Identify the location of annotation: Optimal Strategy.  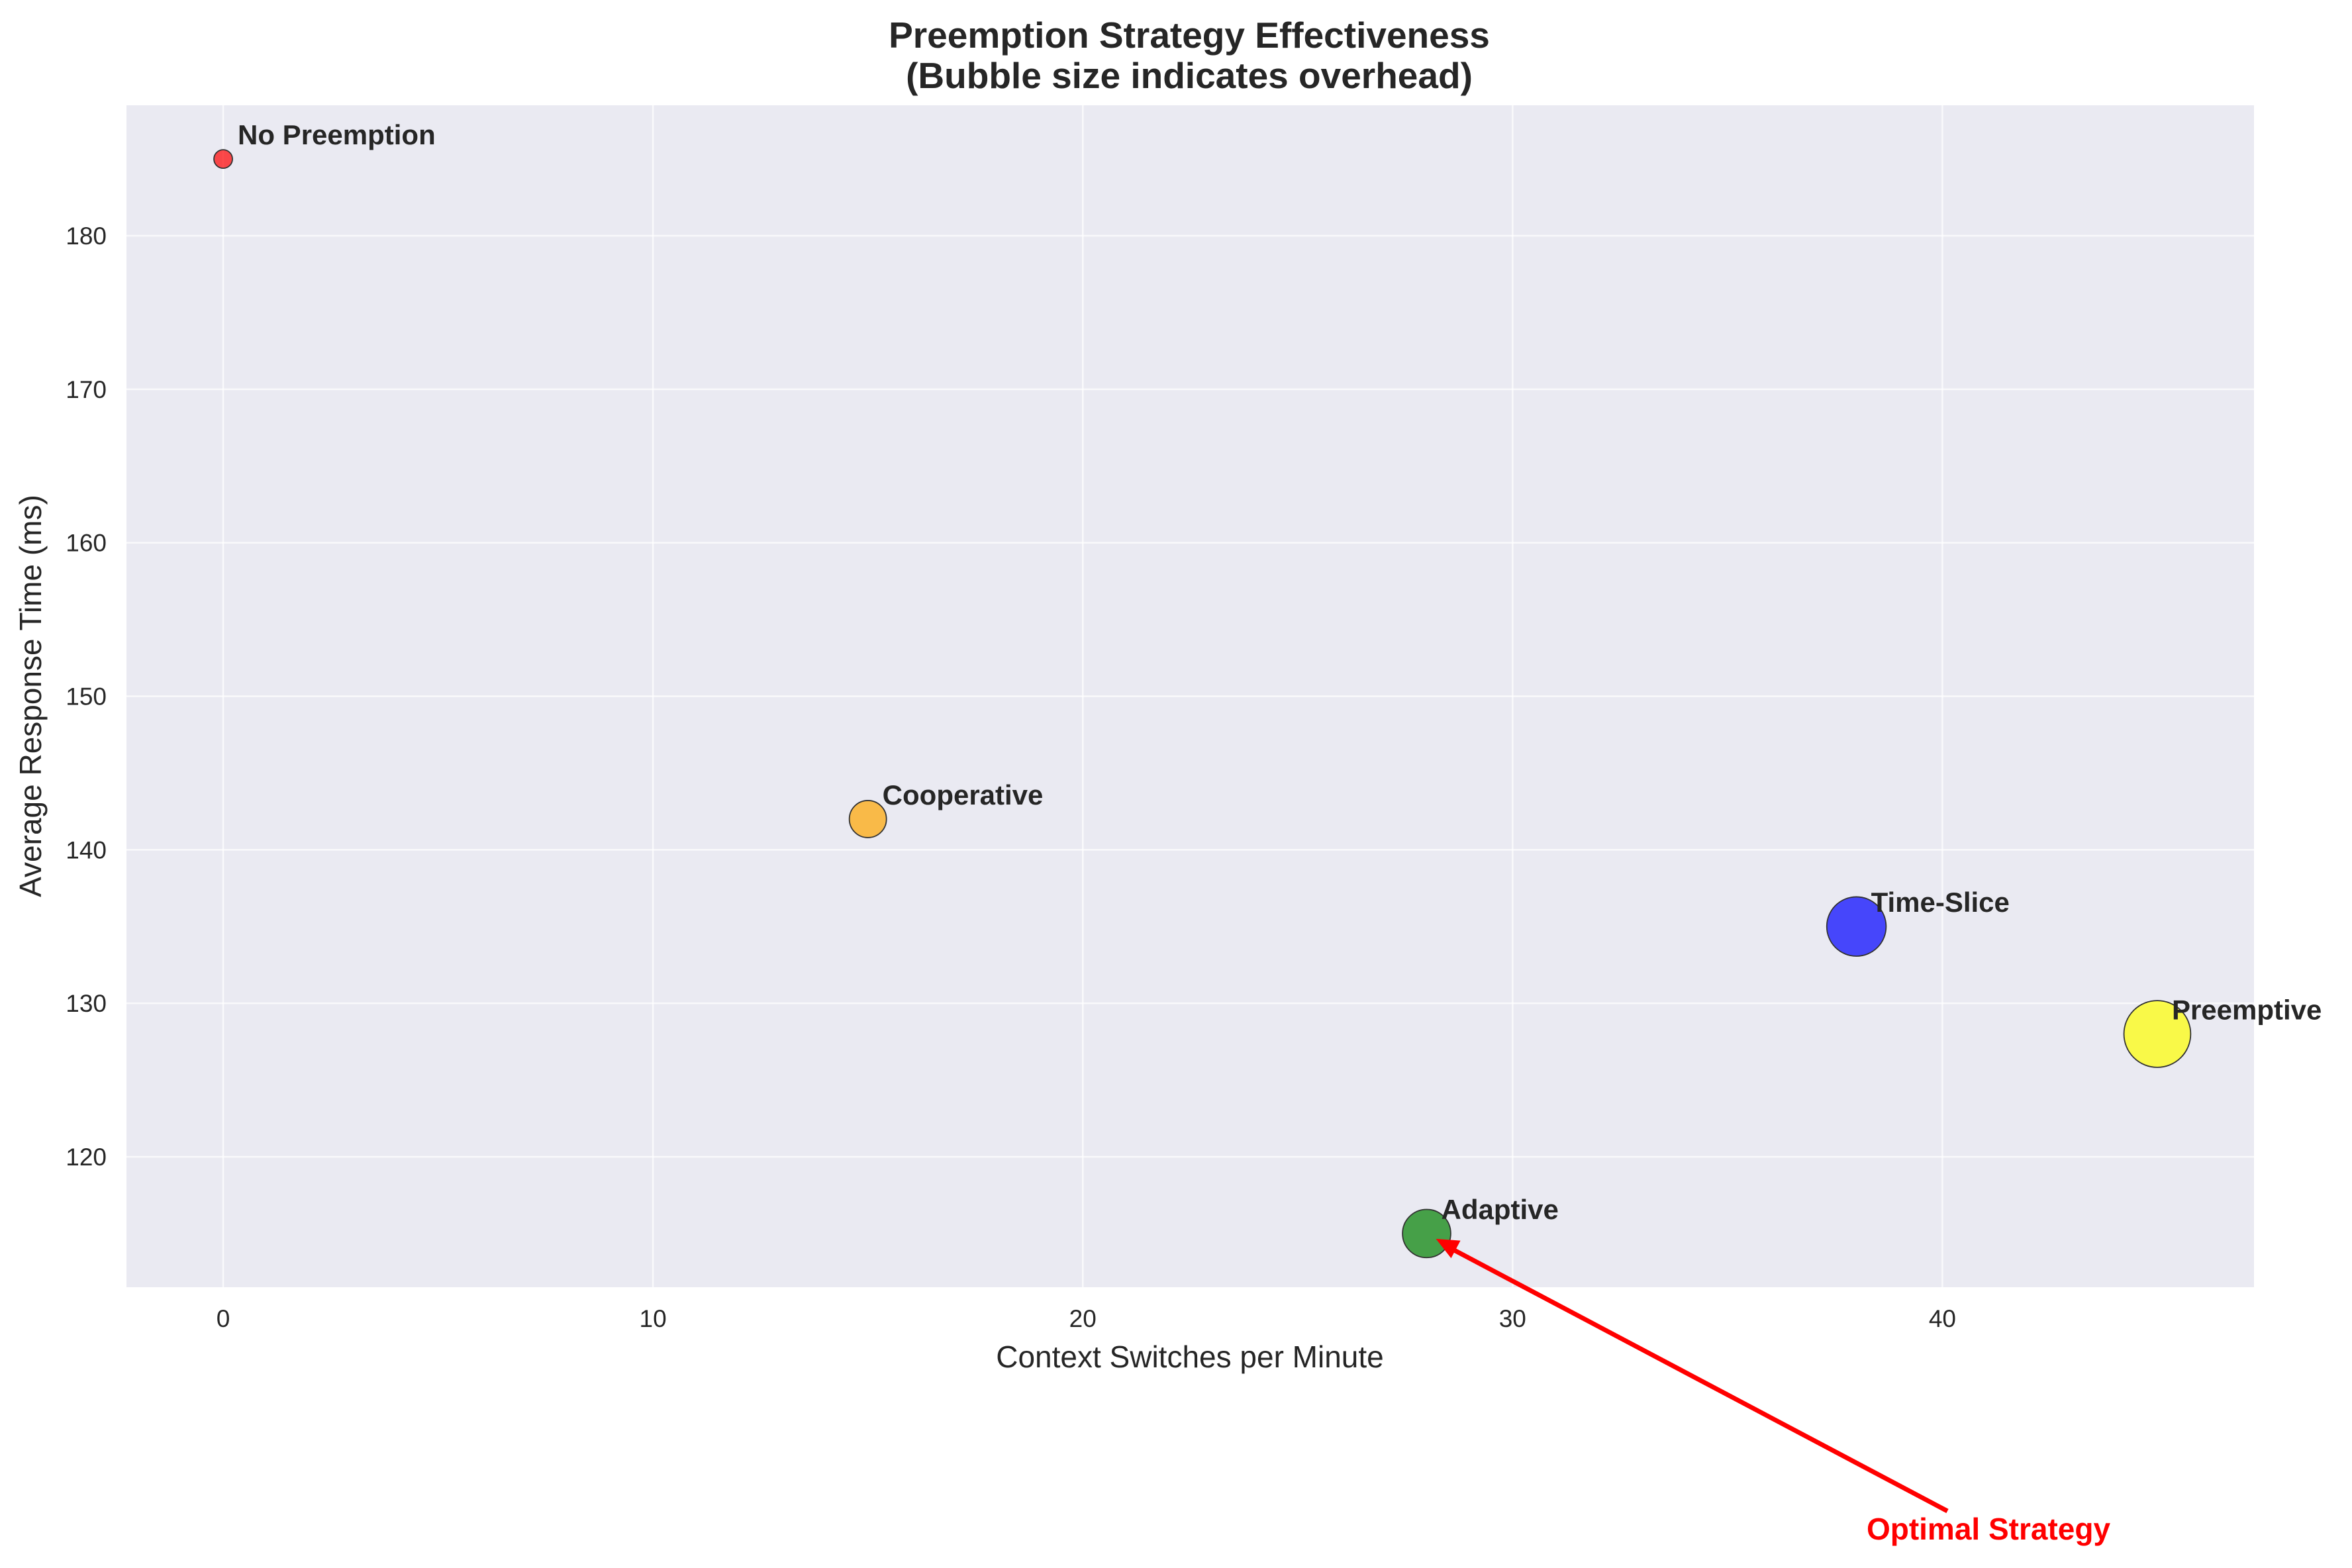
(1773, 1392).